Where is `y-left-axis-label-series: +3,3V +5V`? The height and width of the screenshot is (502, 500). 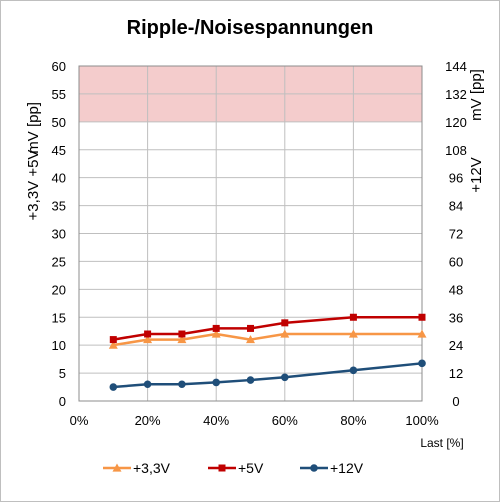
y-left-axis-label-series: +3,3V +5V is located at coordinates (33, 185).